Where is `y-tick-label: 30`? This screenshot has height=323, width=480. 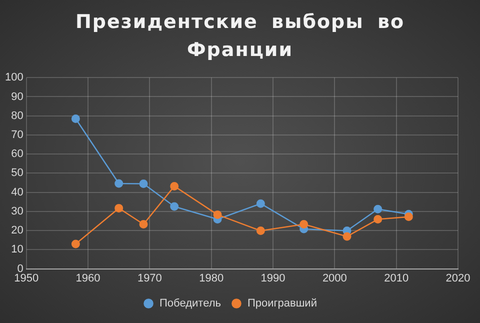 y-tick-label: 30 is located at coordinates (17, 211).